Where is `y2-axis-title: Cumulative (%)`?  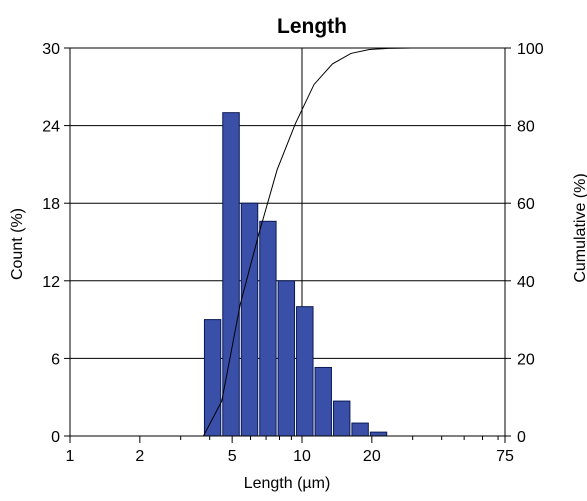 y2-axis-title: Cumulative (%) is located at coordinates (579, 227).